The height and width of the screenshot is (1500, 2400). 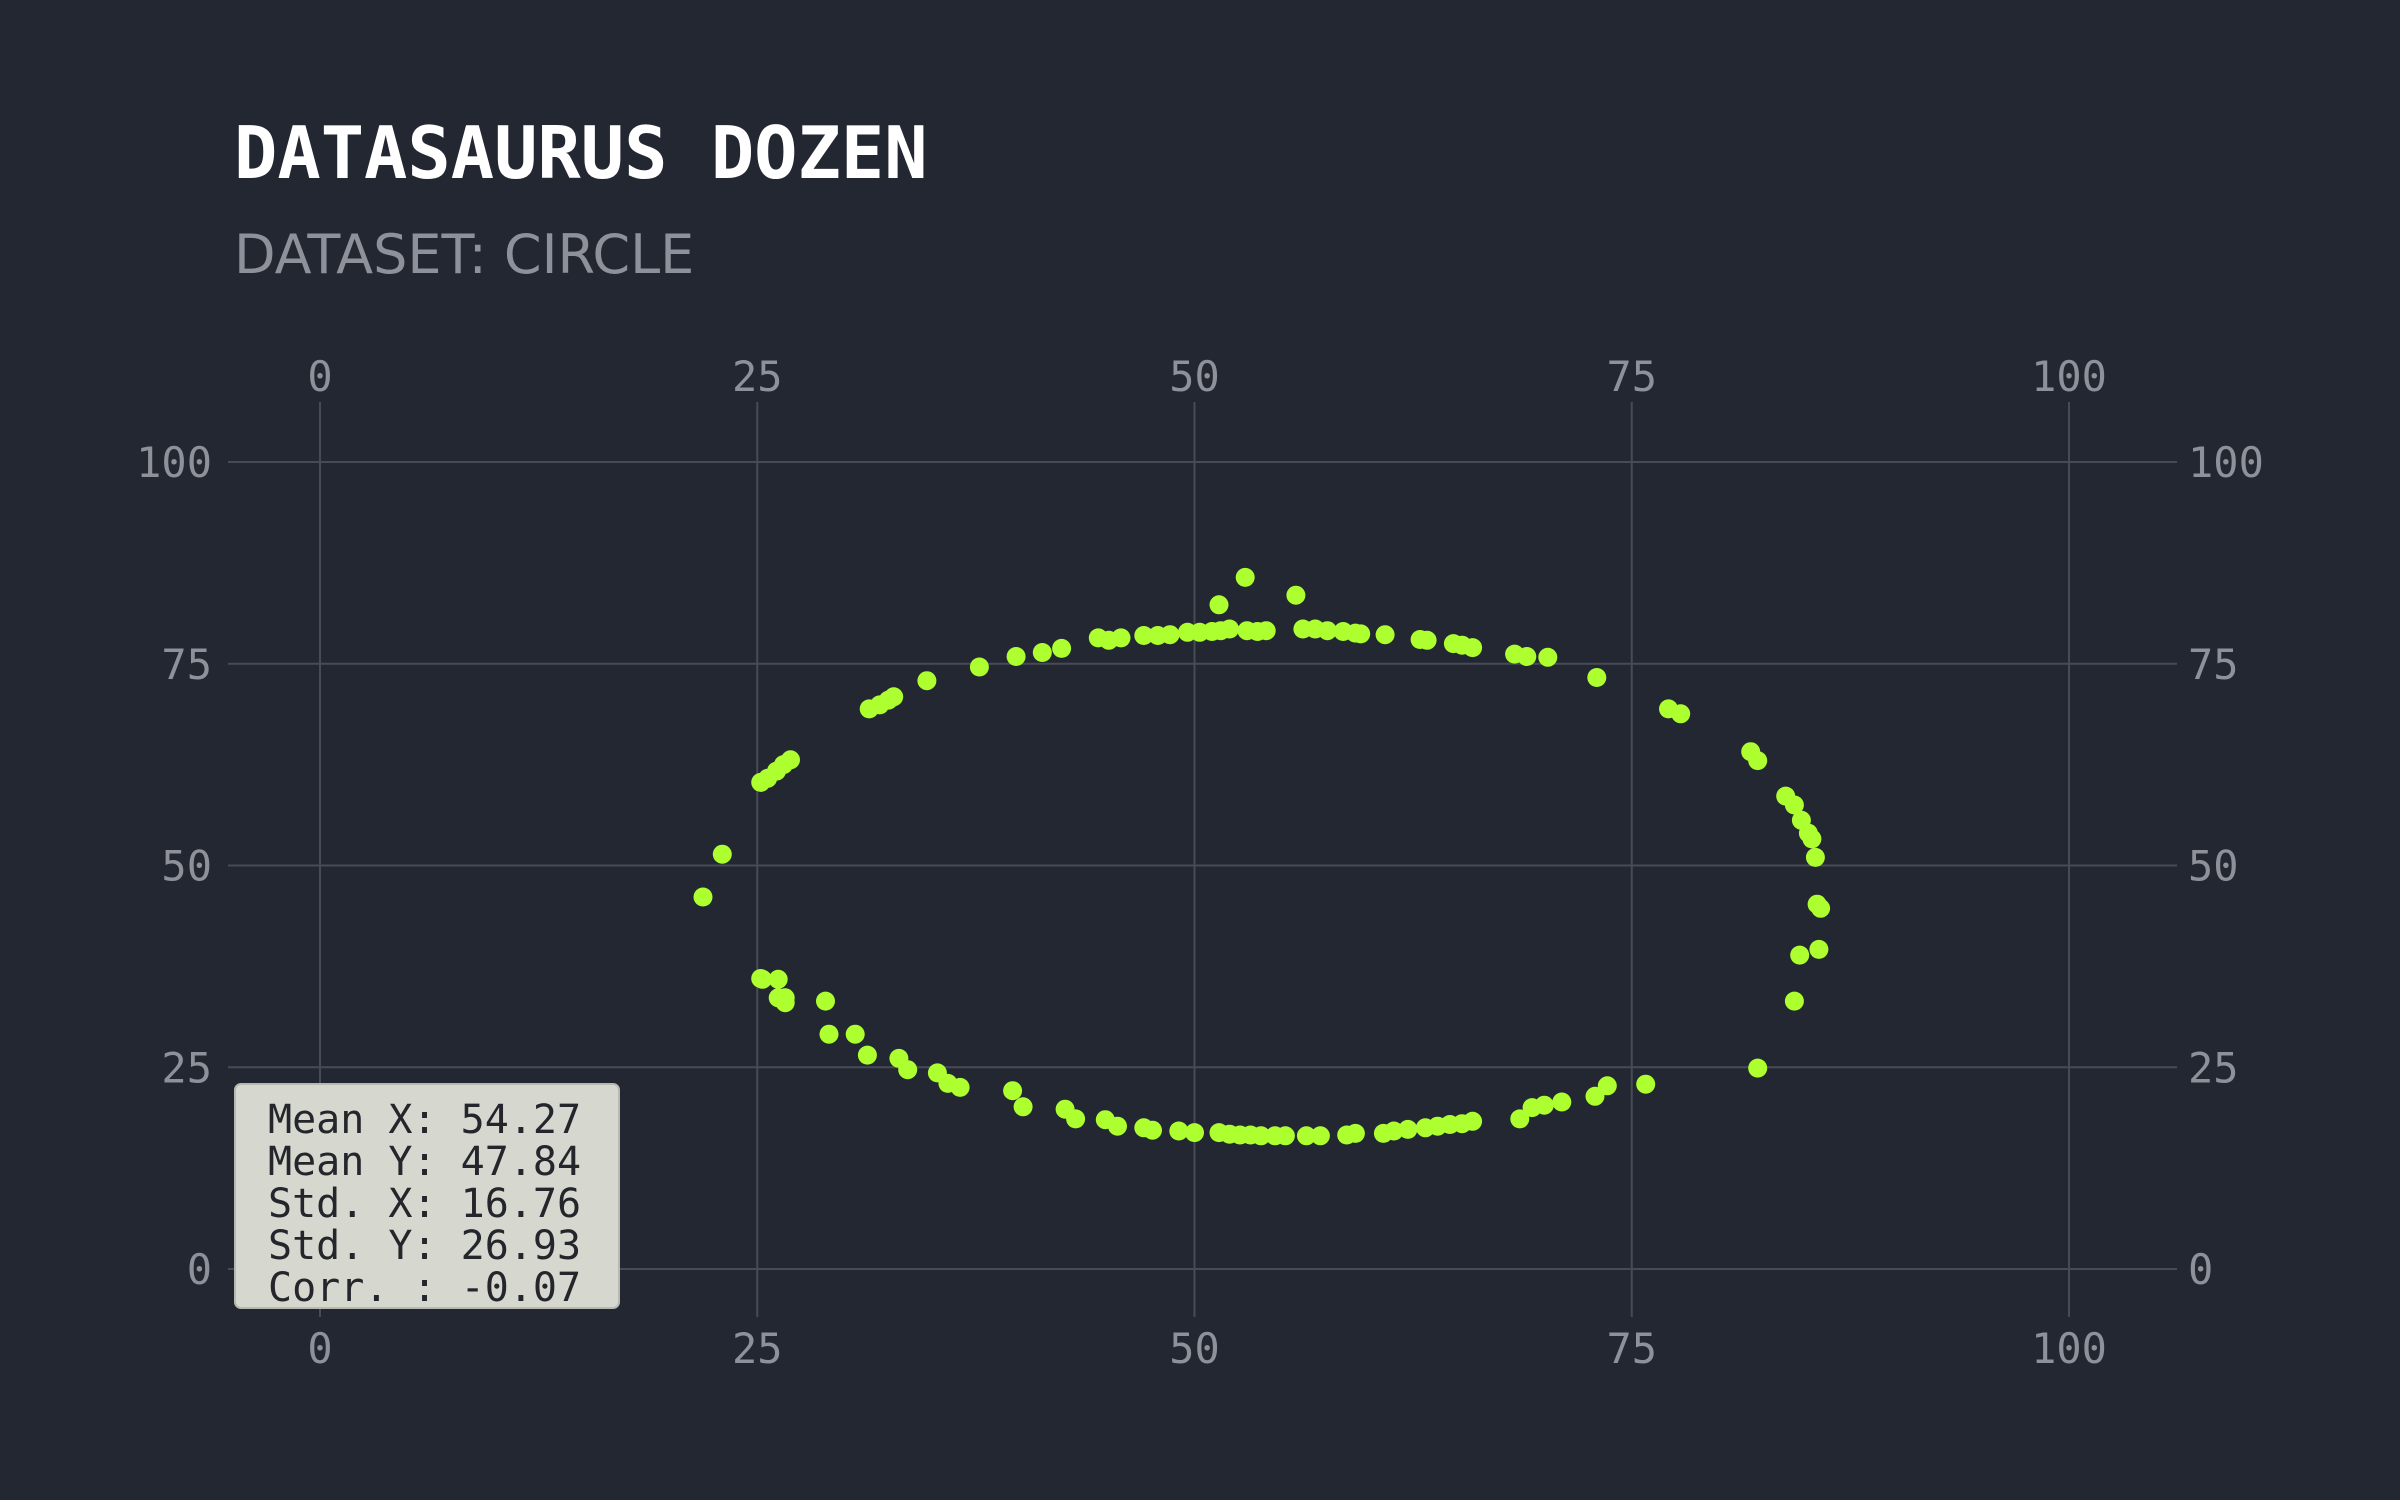 What do you see at coordinates (186, 866) in the screenshot?
I see `y-tick-label-left: 50` at bounding box center [186, 866].